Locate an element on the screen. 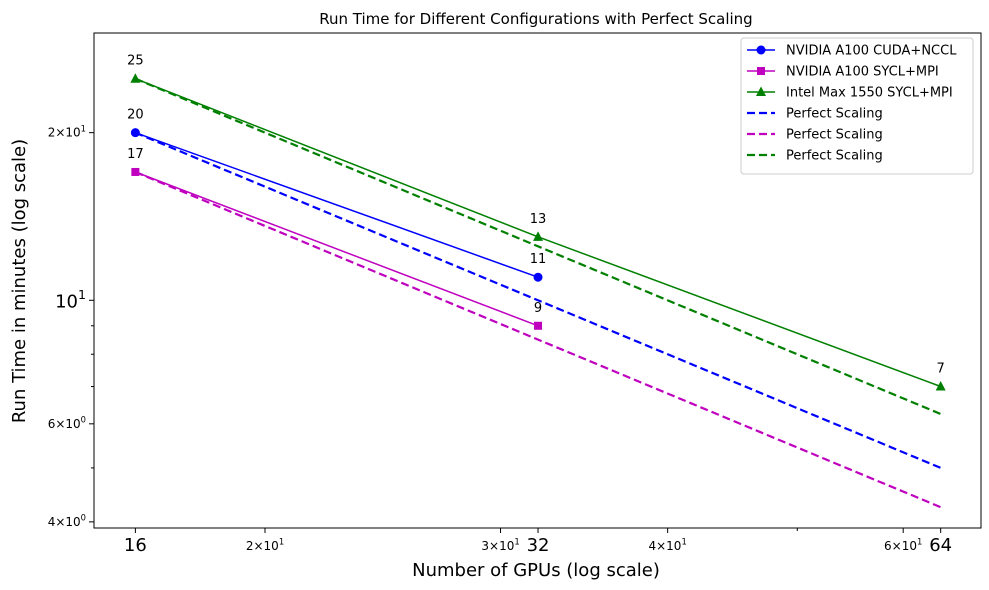 This screenshot has height=590, width=989. x-tick-label-60: 6×10¹ is located at coordinates (903, 545).